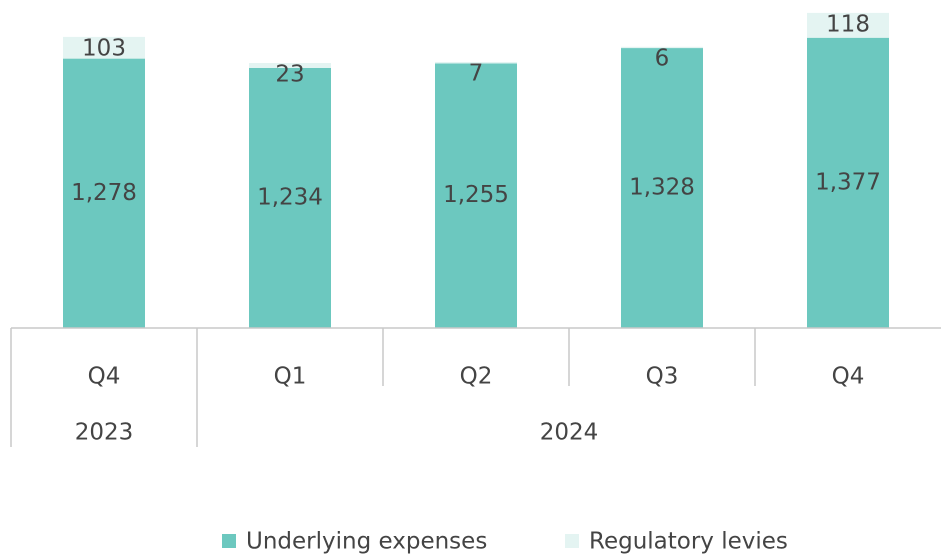  I want to click on value-label: 1,328, so click(662, 188).